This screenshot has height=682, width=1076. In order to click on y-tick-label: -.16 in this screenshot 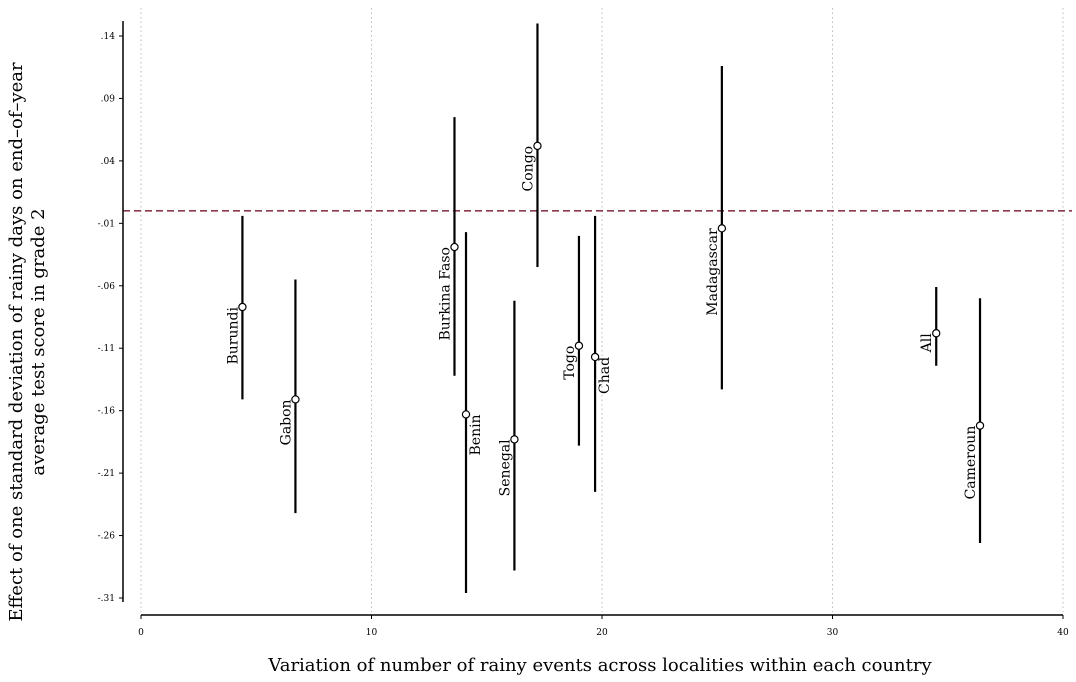, I will do `click(107, 412)`.